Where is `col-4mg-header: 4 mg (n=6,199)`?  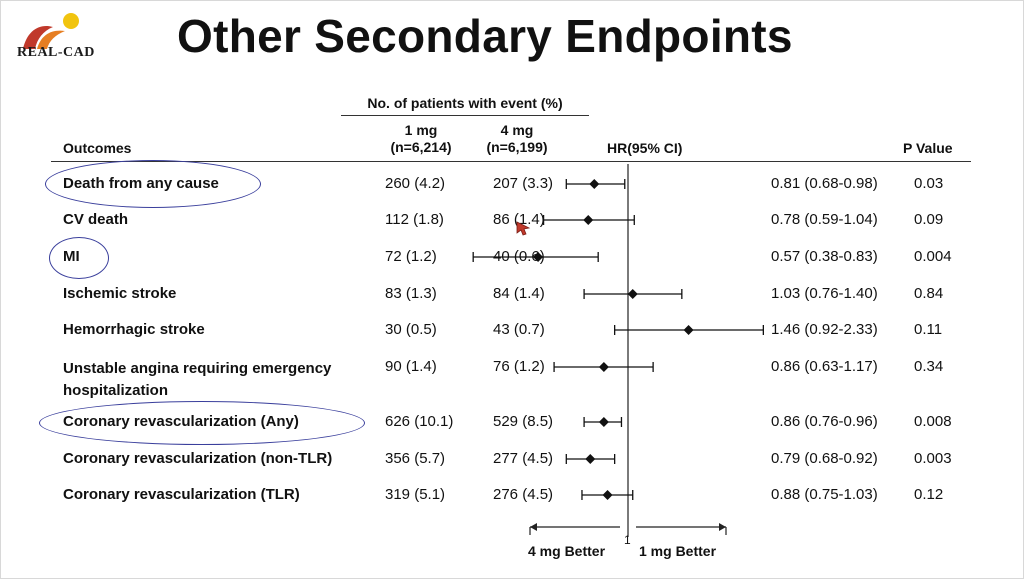 col-4mg-header: 4 mg (n=6,199) is located at coordinates (517, 138).